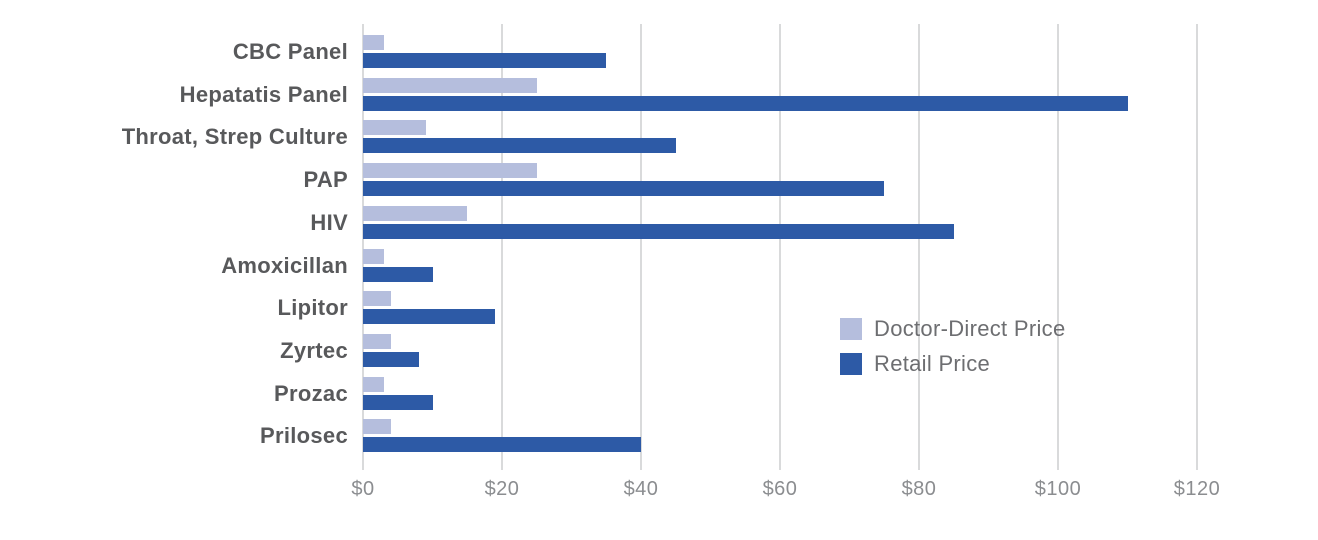 The height and width of the screenshot is (540, 1318). Describe the element at coordinates (311, 393) in the screenshot. I see `category-label: Prozac` at that location.